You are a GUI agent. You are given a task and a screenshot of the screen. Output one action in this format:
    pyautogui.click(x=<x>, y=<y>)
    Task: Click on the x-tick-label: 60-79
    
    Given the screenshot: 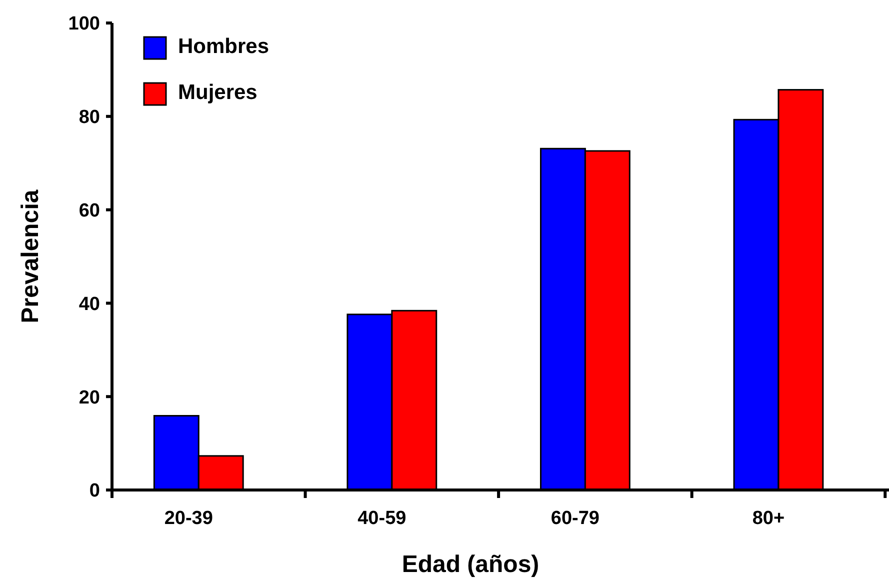 What is the action you would take?
    pyautogui.click(x=575, y=518)
    